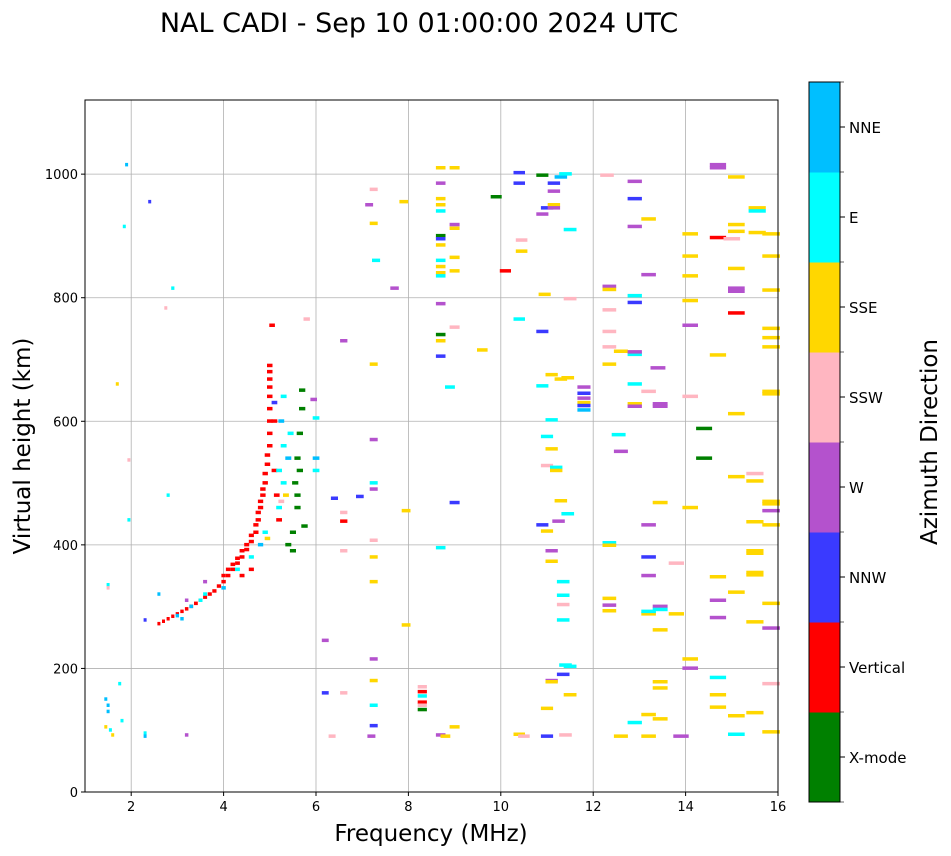 This screenshot has height=856, width=951. Describe the element at coordinates (223, 807) in the screenshot. I see `x-tick-label: 4` at that location.